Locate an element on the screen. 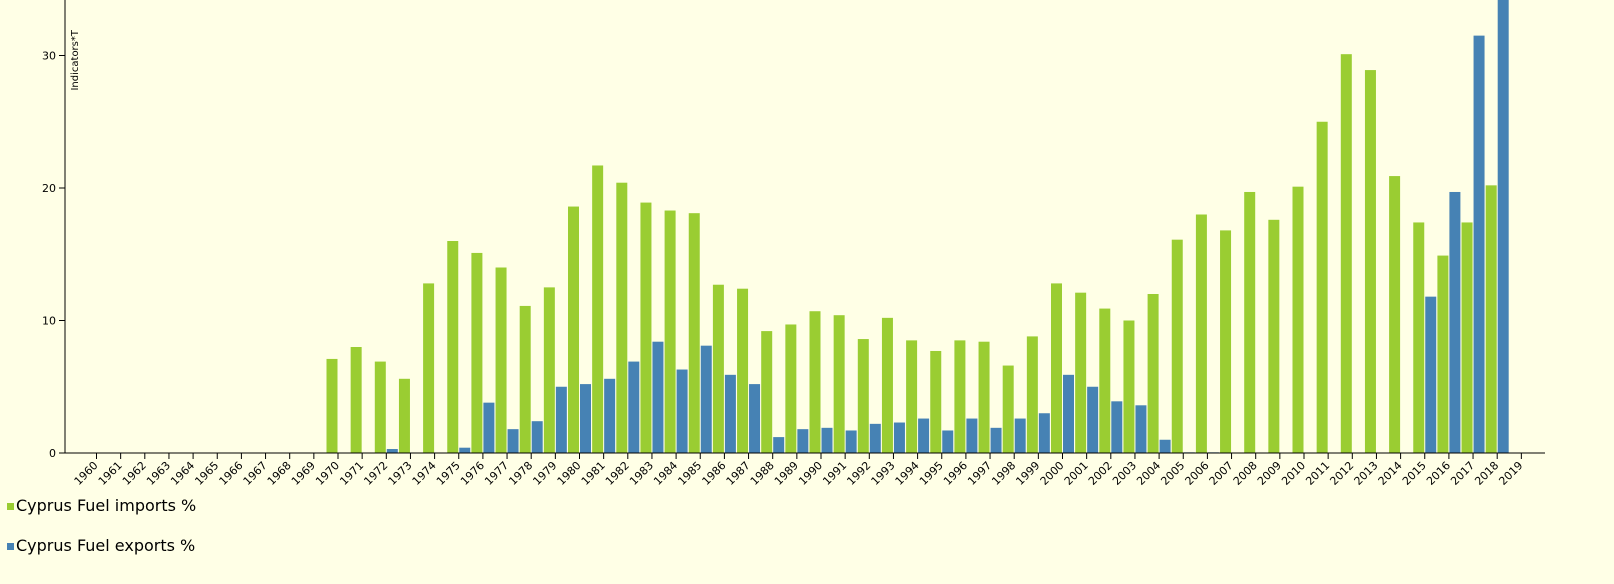 The image size is (1614, 584). bar-imports-2002 is located at coordinates (1105, 380).